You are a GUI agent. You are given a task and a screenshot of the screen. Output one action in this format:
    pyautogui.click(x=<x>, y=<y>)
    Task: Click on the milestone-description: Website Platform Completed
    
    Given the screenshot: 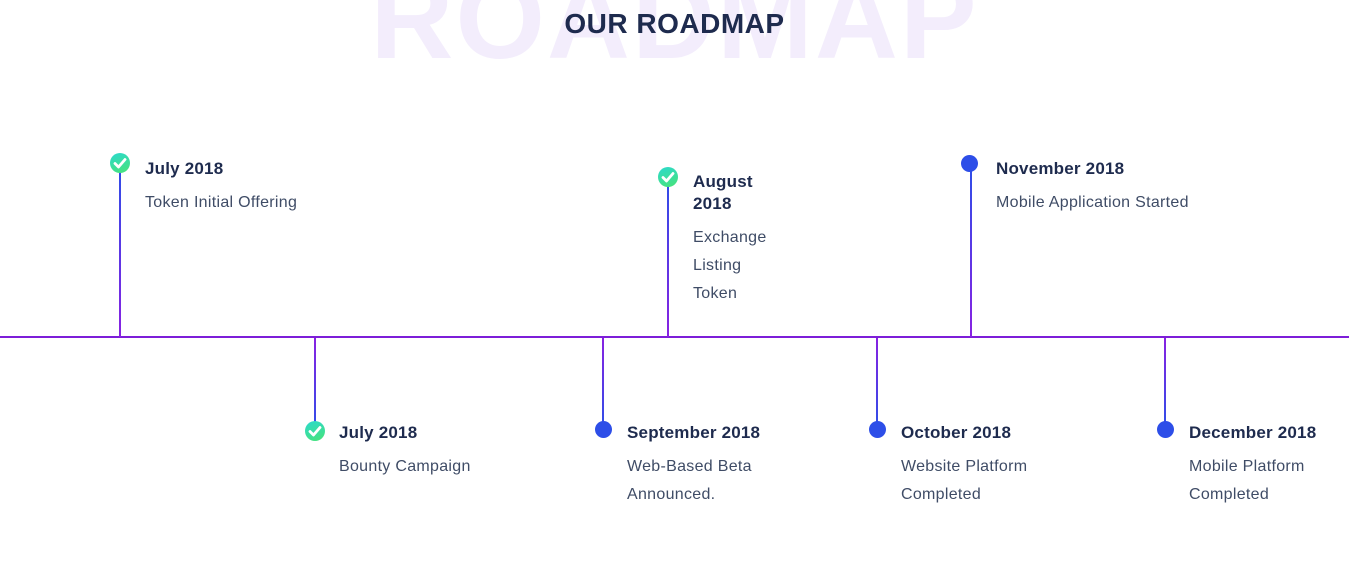 What is the action you would take?
    pyautogui.click(x=964, y=480)
    